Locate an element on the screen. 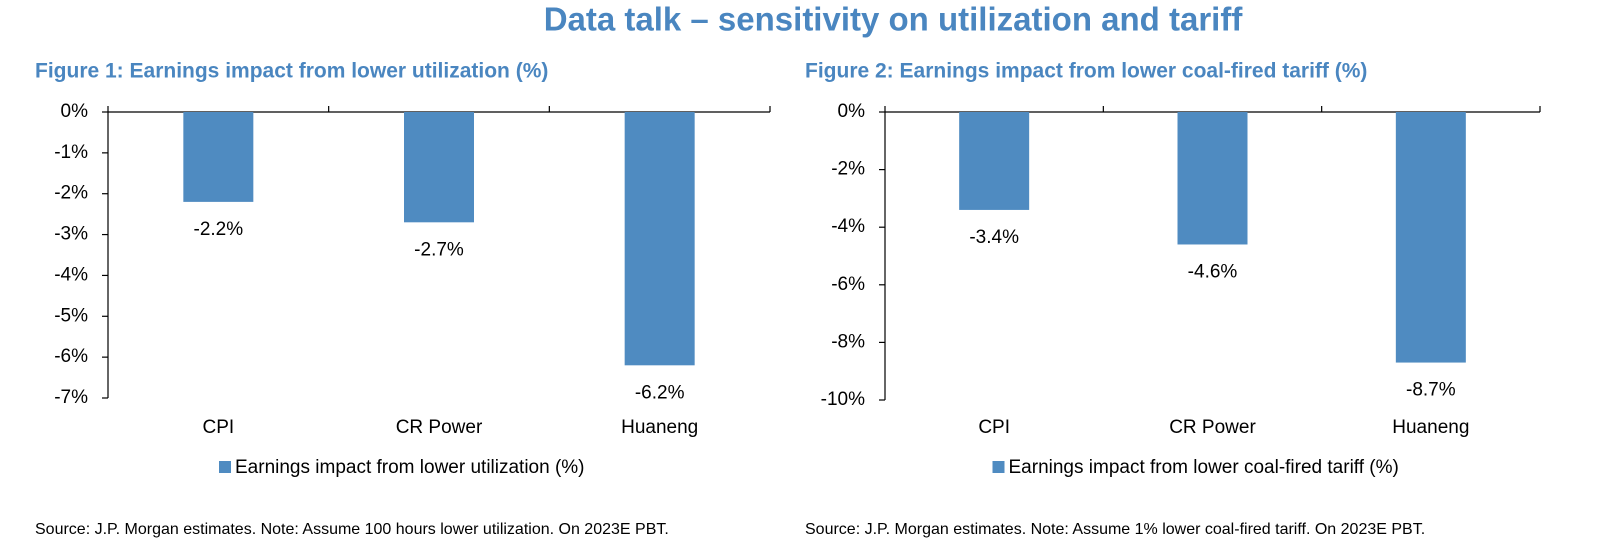 The image size is (1600, 558). y-tick-label: -3% is located at coordinates (71, 234).